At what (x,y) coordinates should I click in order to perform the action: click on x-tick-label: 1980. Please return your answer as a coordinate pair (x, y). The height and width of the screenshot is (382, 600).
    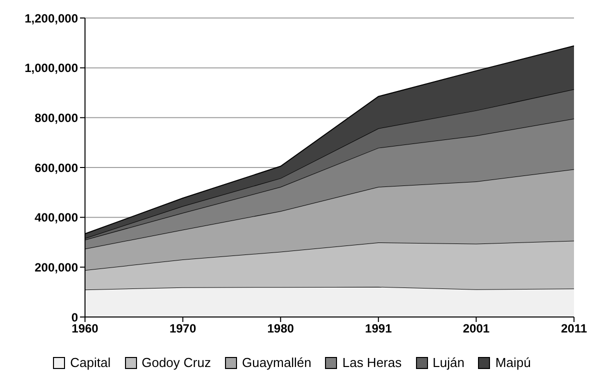
    Looking at the image, I should click on (280, 329).